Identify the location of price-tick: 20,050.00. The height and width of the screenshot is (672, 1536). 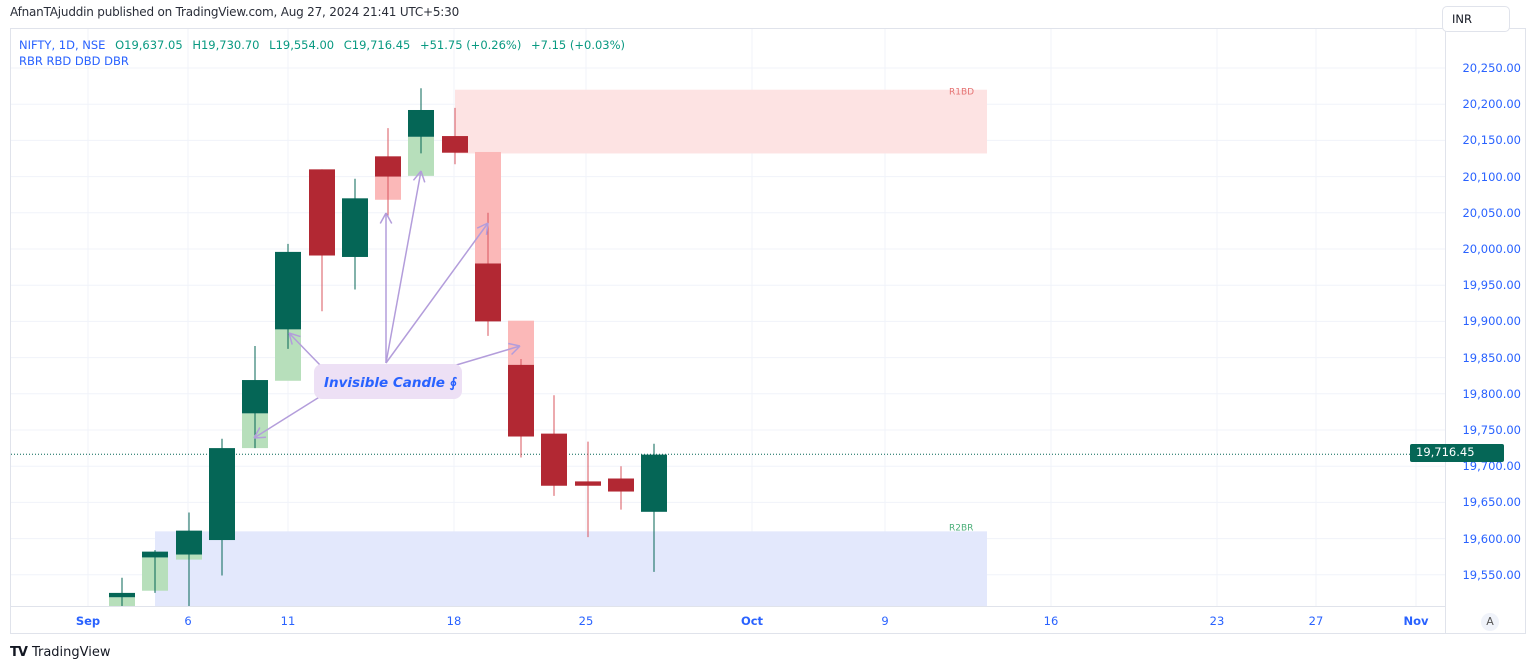
(1491, 212).